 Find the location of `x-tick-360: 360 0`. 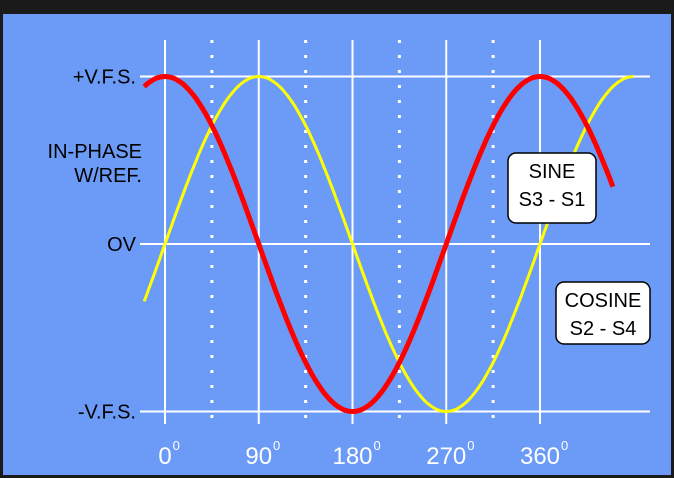

x-tick-360: 360 0 is located at coordinates (544, 454).